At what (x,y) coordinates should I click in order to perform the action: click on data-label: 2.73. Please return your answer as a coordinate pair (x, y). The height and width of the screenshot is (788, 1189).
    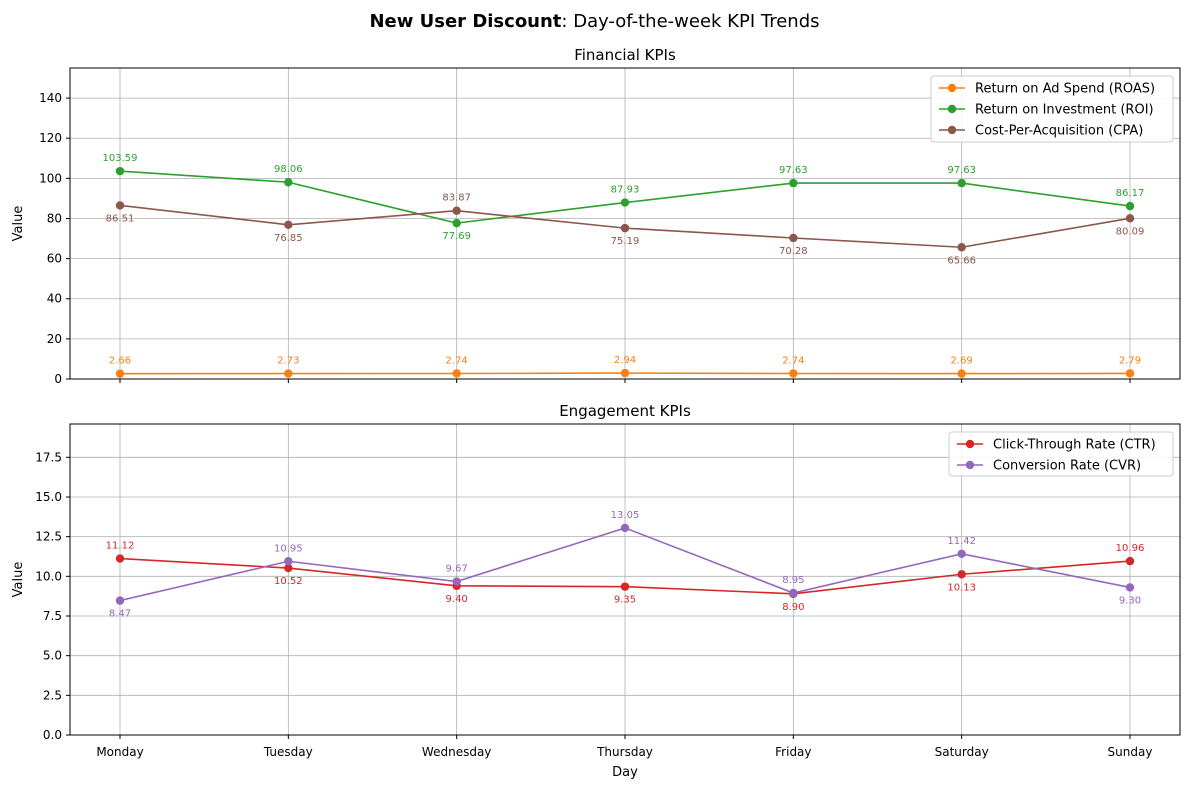
    Looking at the image, I should click on (288, 361).